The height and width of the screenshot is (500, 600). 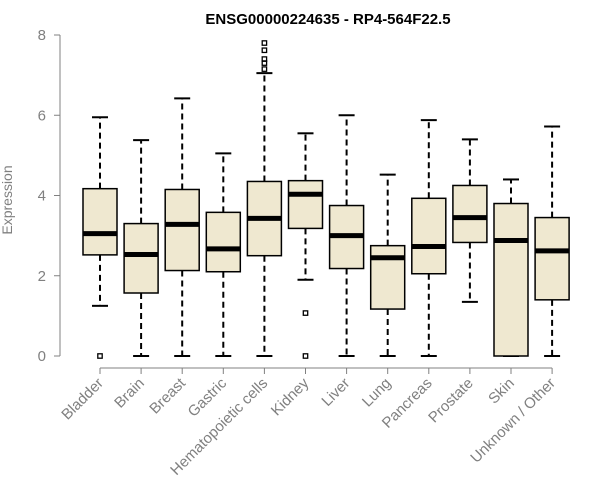 I want to click on y-tick-label: 0, so click(x=42, y=356).